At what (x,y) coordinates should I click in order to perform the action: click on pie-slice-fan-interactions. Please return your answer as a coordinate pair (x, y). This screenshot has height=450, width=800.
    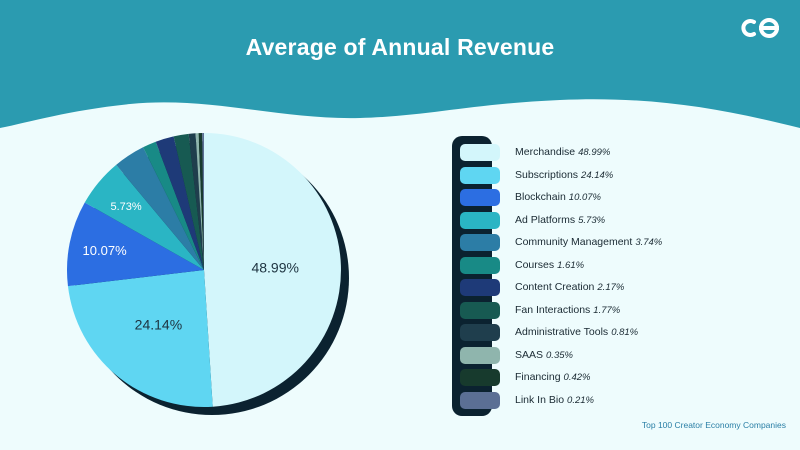
    Looking at the image, I should click on (188, 201).